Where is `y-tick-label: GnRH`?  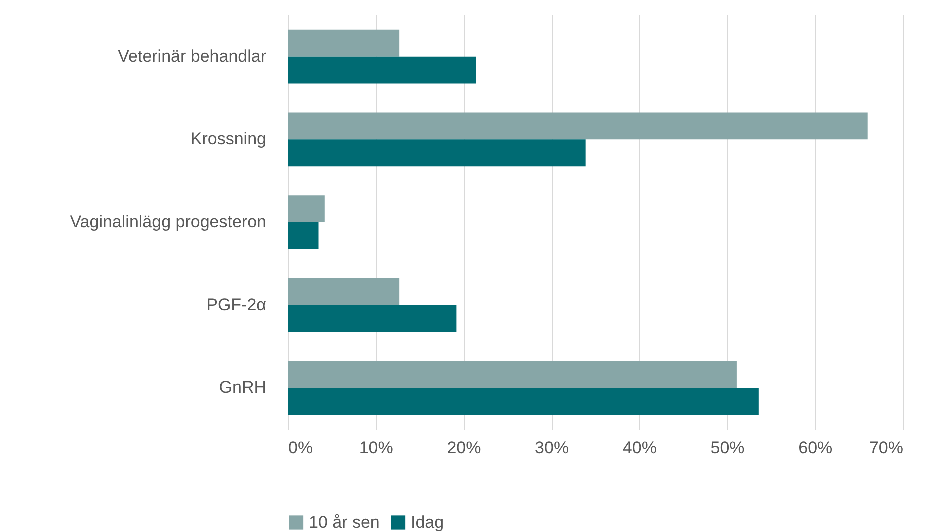
y-tick-label: GnRH is located at coordinates (242, 388).